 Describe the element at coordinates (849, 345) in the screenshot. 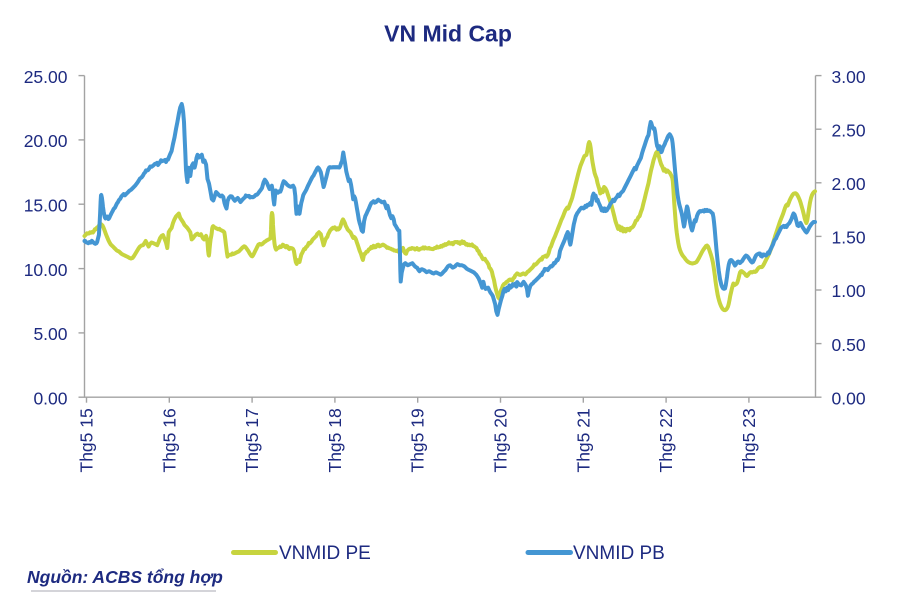

I see `svg-text: 0.50` at that location.